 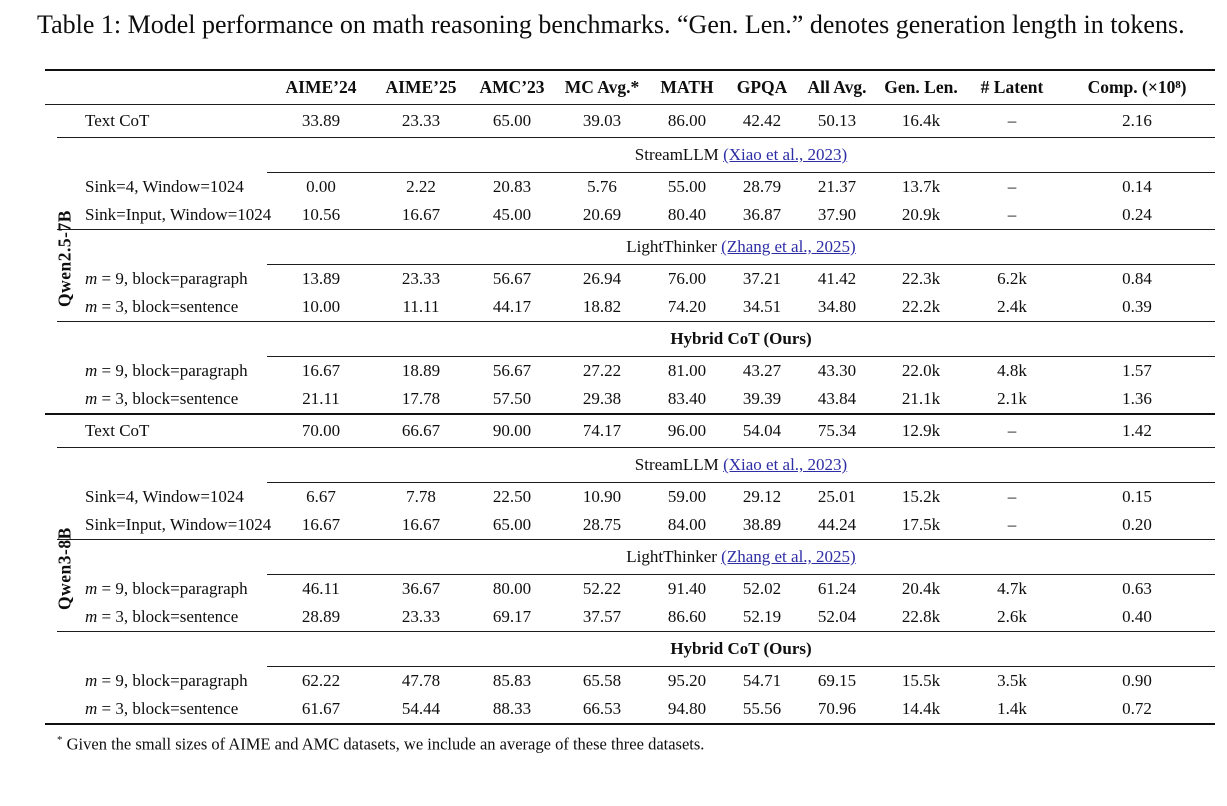 I want to click on value-cell: 59.00, so click(x=687, y=497).